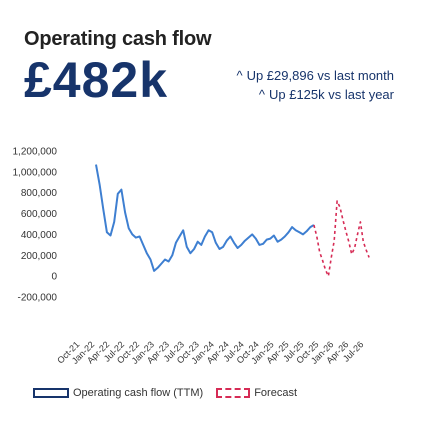 The height and width of the screenshot is (435, 421). I want to click on headline-value: £482k, so click(96, 80).